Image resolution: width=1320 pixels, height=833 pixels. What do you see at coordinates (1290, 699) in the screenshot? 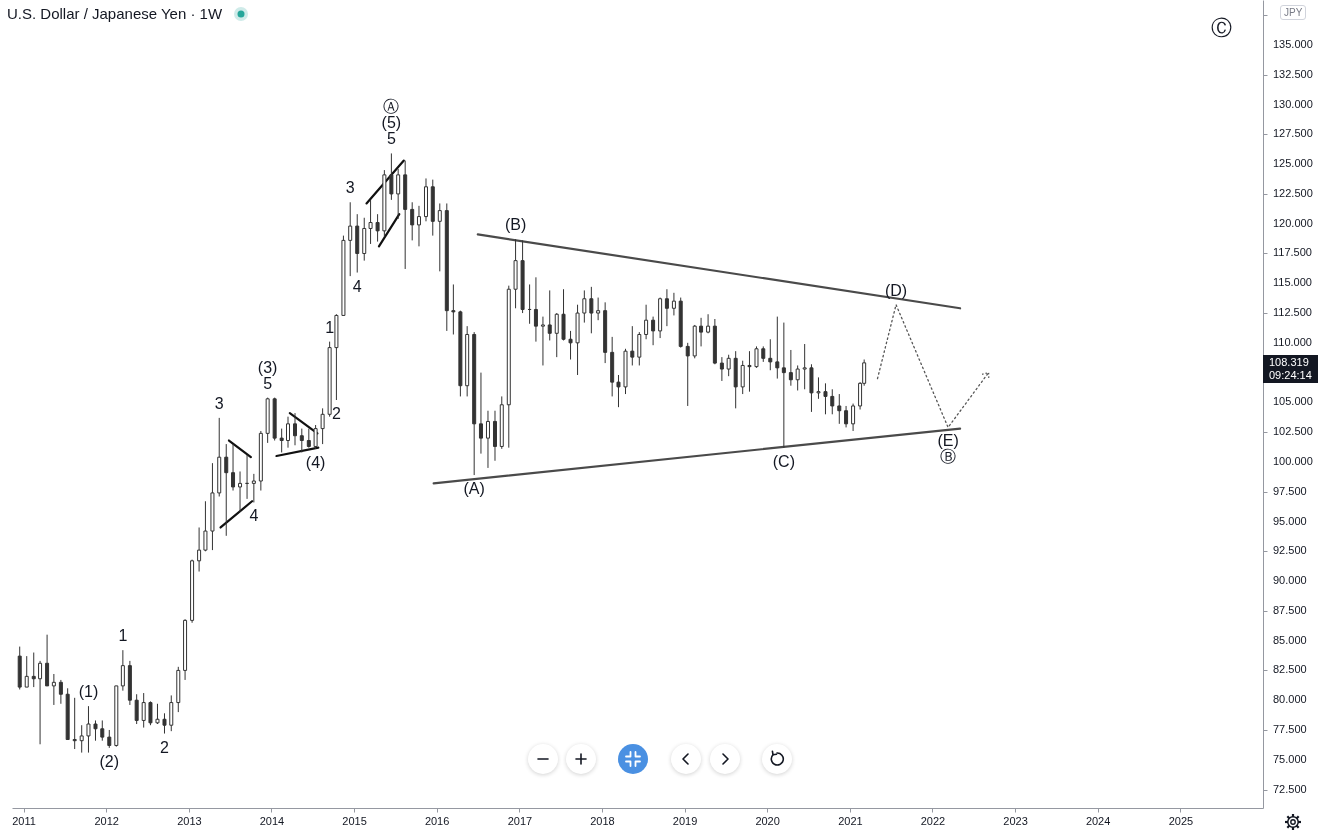
I see `y-tick-label: 80.000` at bounding box center [1290, 699].